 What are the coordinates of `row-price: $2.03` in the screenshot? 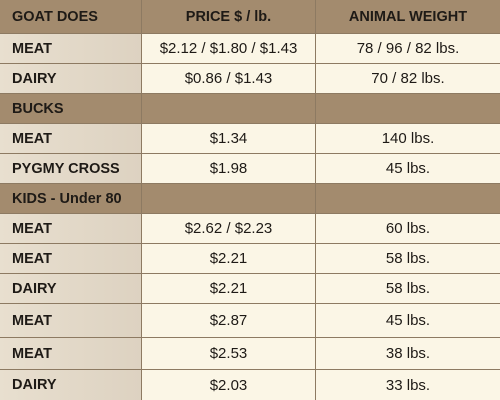 It's located at (229, 385).